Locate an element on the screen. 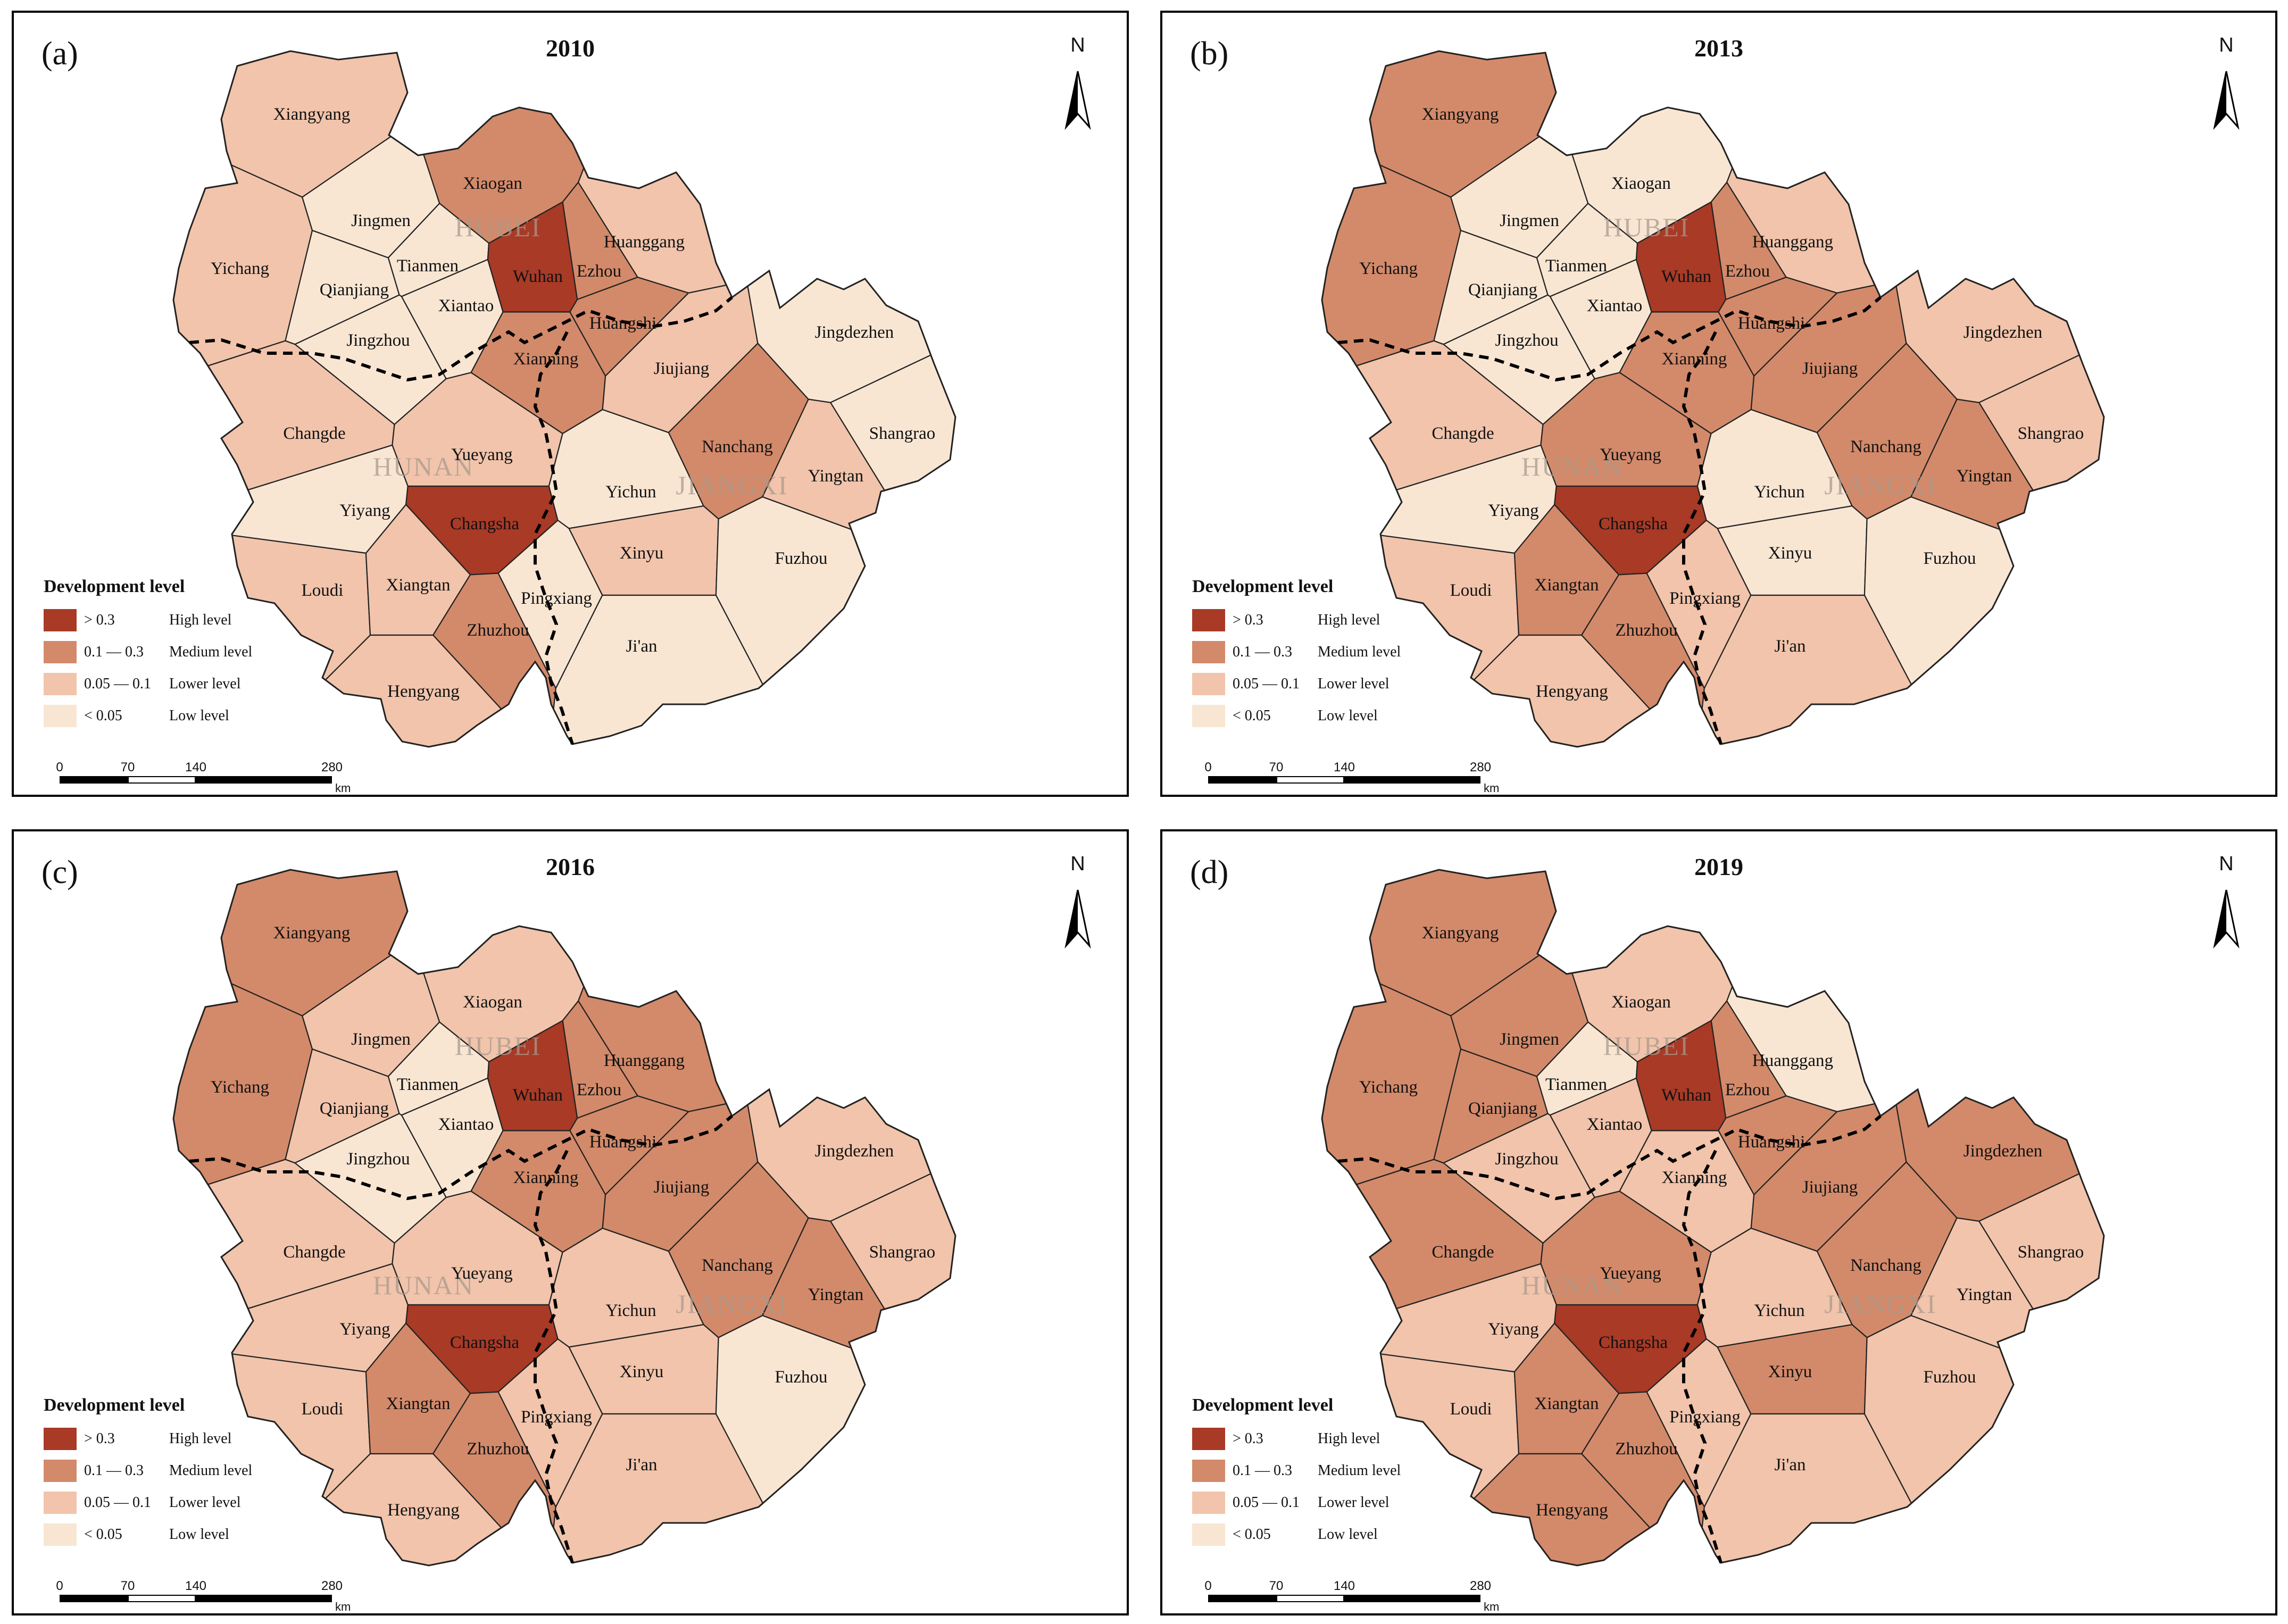  legend-desc: High level is located at coordinates (1349, 1439).